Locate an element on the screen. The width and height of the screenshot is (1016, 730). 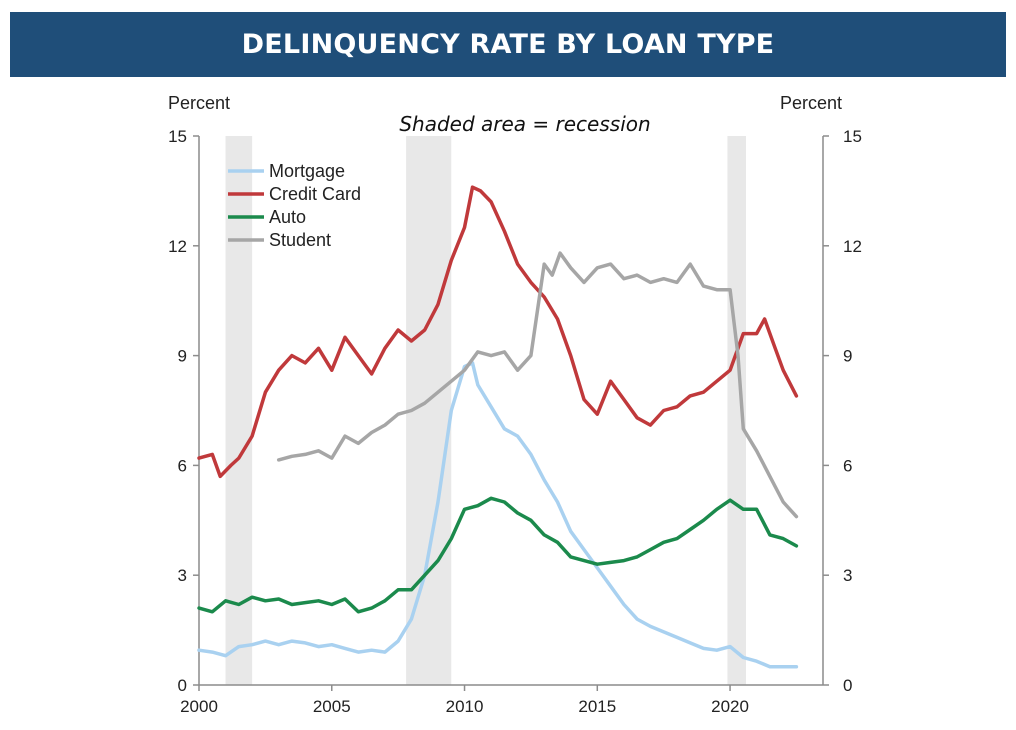
right-y-tick-label-0: 0 is located at coordinates (847, 685).